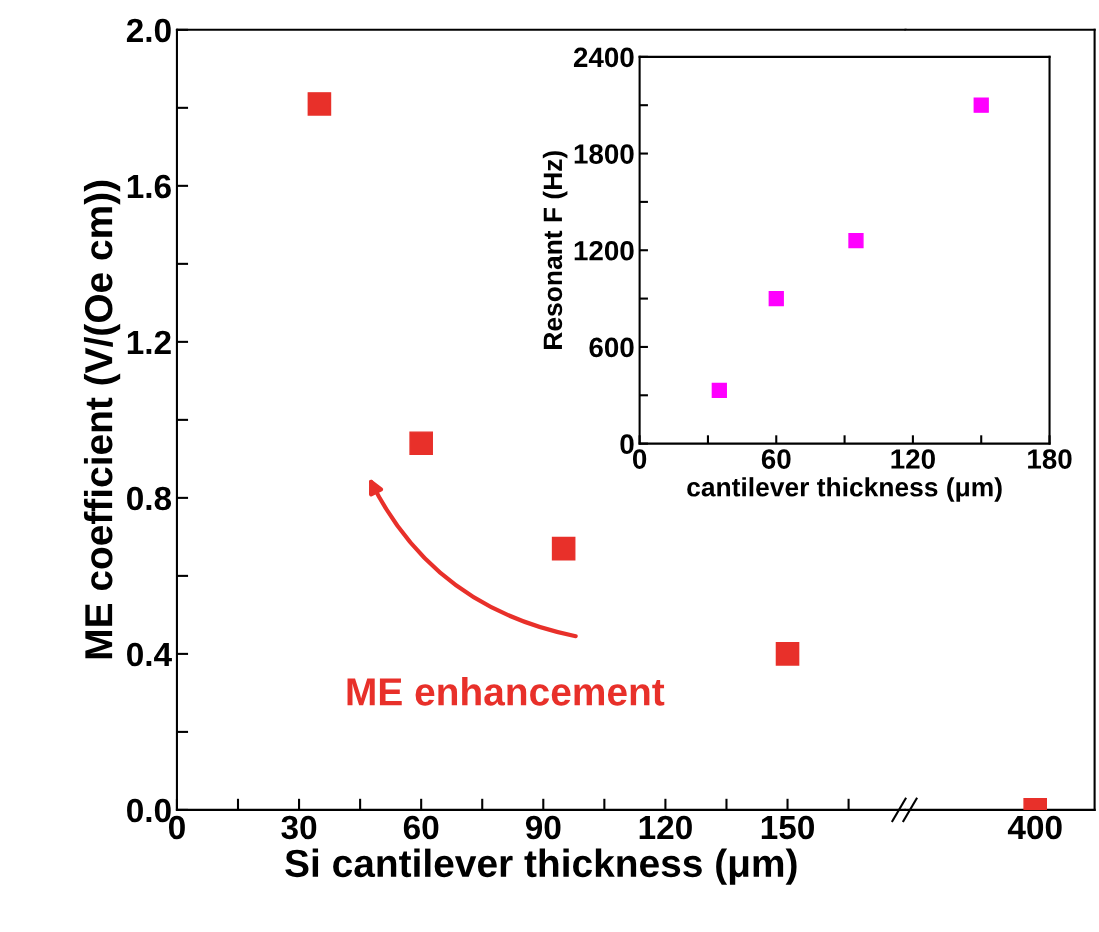  I want to click on y-axis-title: Resonant F (Hz), so click(555, 250).